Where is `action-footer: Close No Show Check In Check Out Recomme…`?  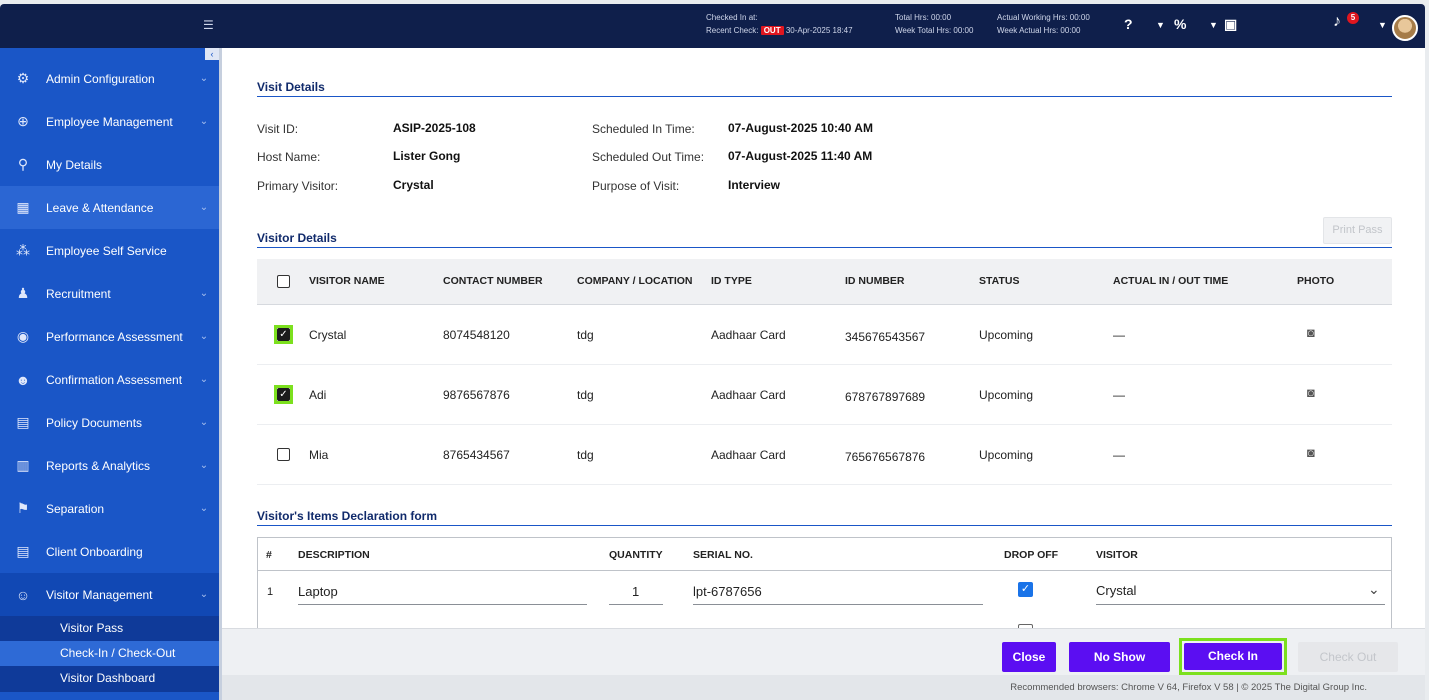
action-footer: Close No Show Check In Check Out Recomme… is located at coordinates (823, 664).